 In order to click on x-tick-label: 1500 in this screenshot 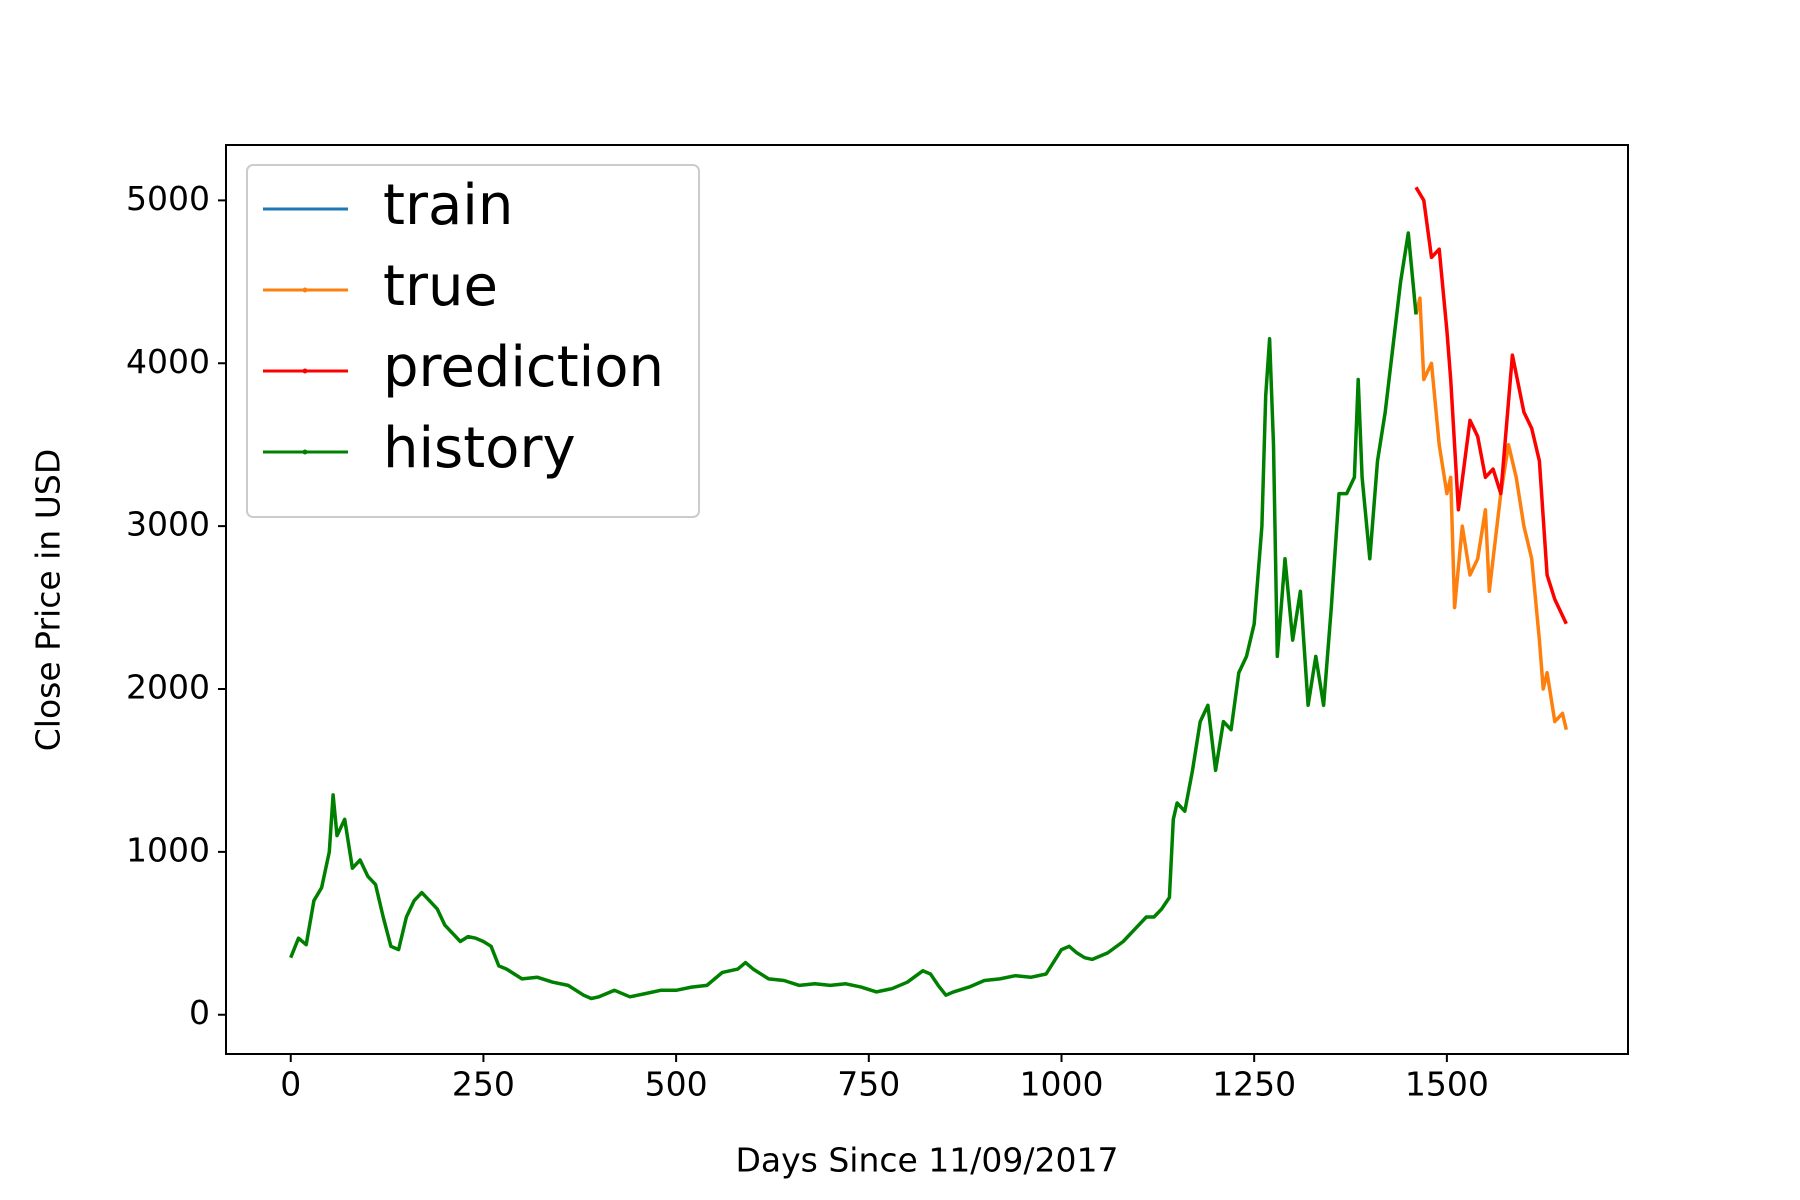, I will do `click(1447, 1084)`.